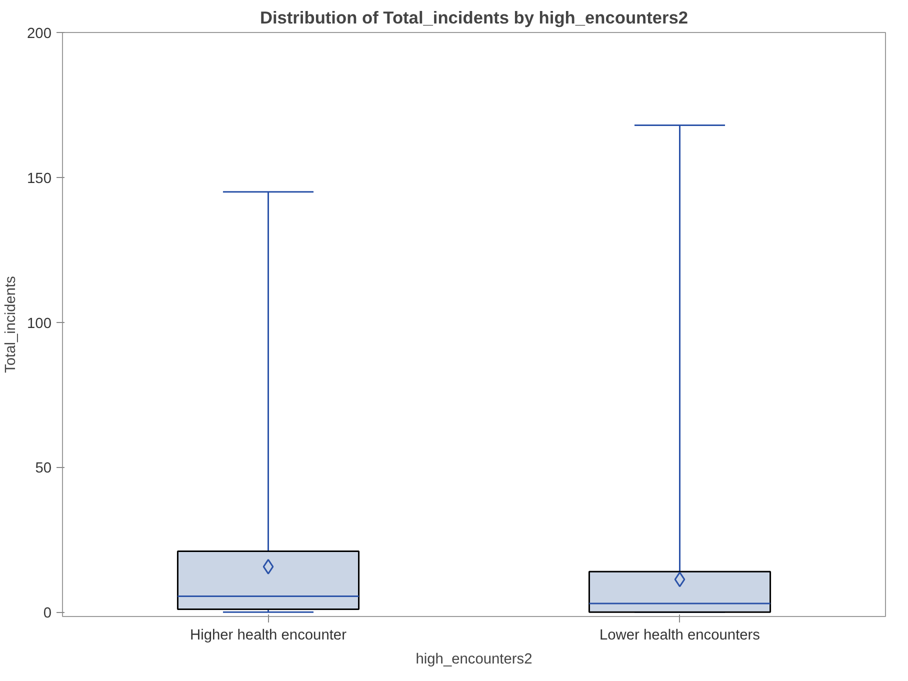  Describe the element at coordinates (268, 636) in the screenshot. I see `x-tick-label: Higher health encounter` at that location.